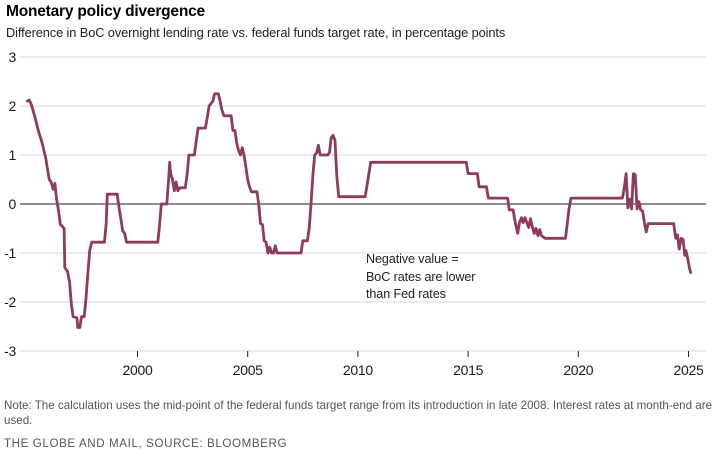  Describe the element at coordinates (10, 302) in the screenshot. I see `y-tick-label: -2` at that location.